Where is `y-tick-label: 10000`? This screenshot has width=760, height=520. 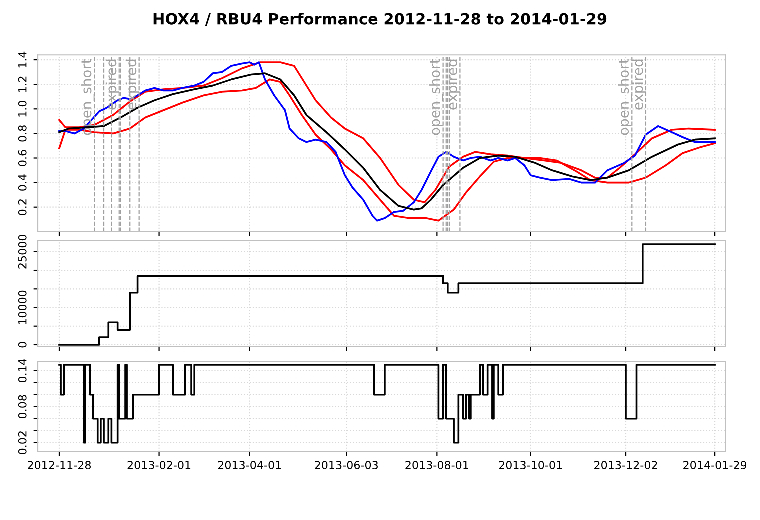 y-tick-label: 10000 is located at coordinates (22, 307).